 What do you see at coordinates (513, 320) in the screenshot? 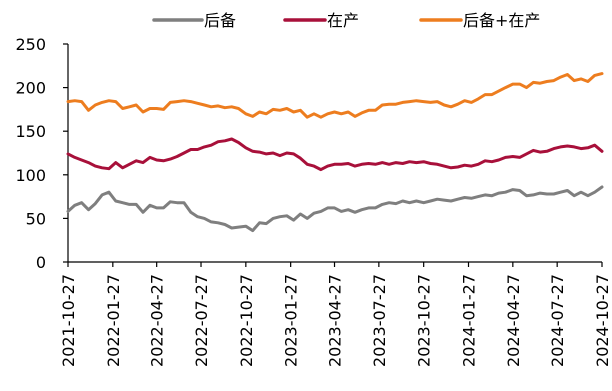
I see `x-tick-label: 2024-04-27` at bounding box center [513, 320].